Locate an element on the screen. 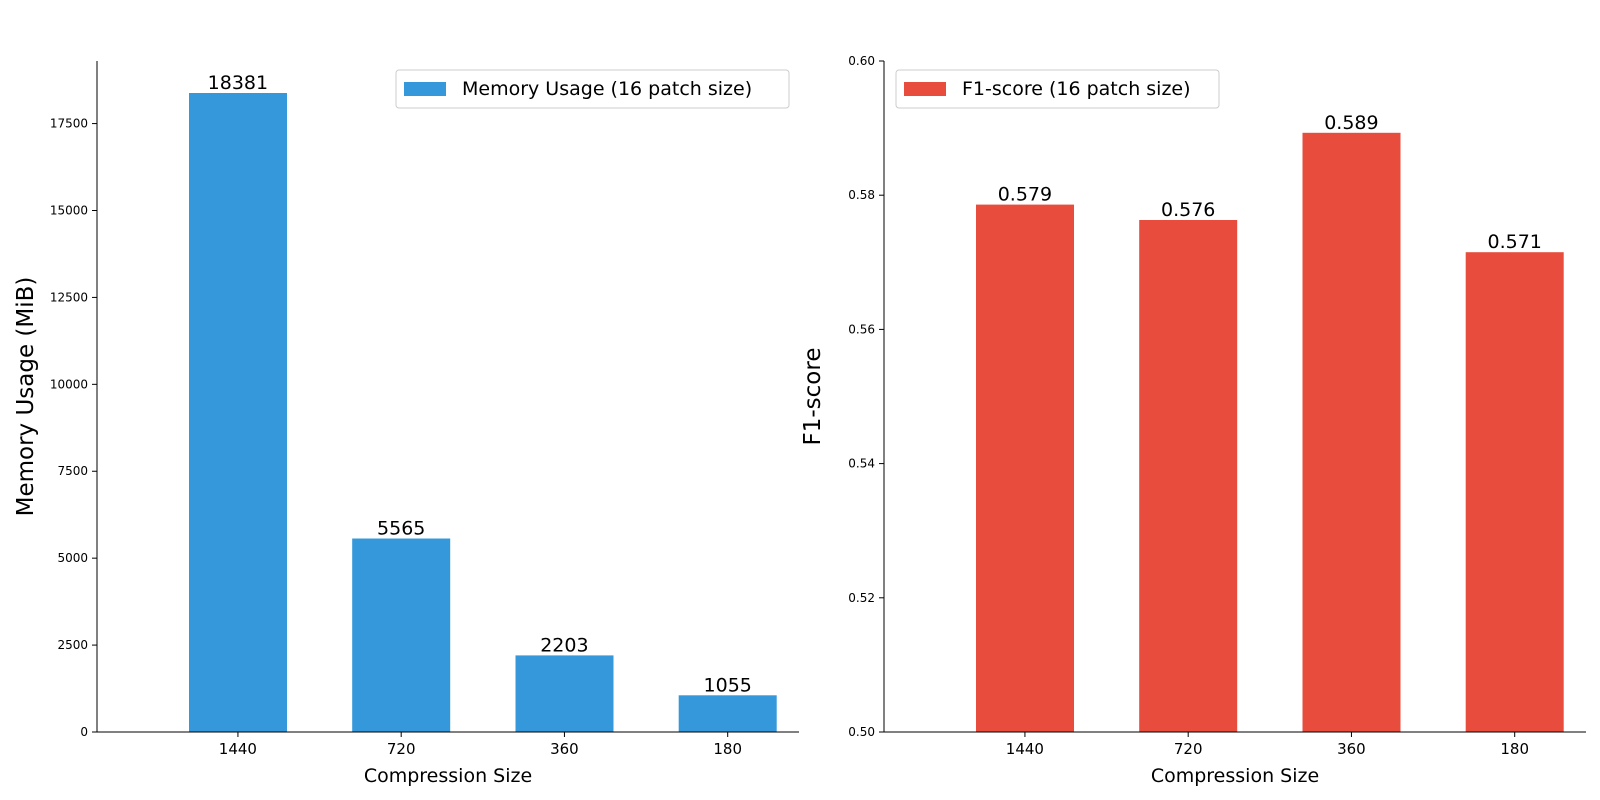 This screenshot has width=1600, height=800. y-tick-label: 0.52 is located at coordinates (861, 598).